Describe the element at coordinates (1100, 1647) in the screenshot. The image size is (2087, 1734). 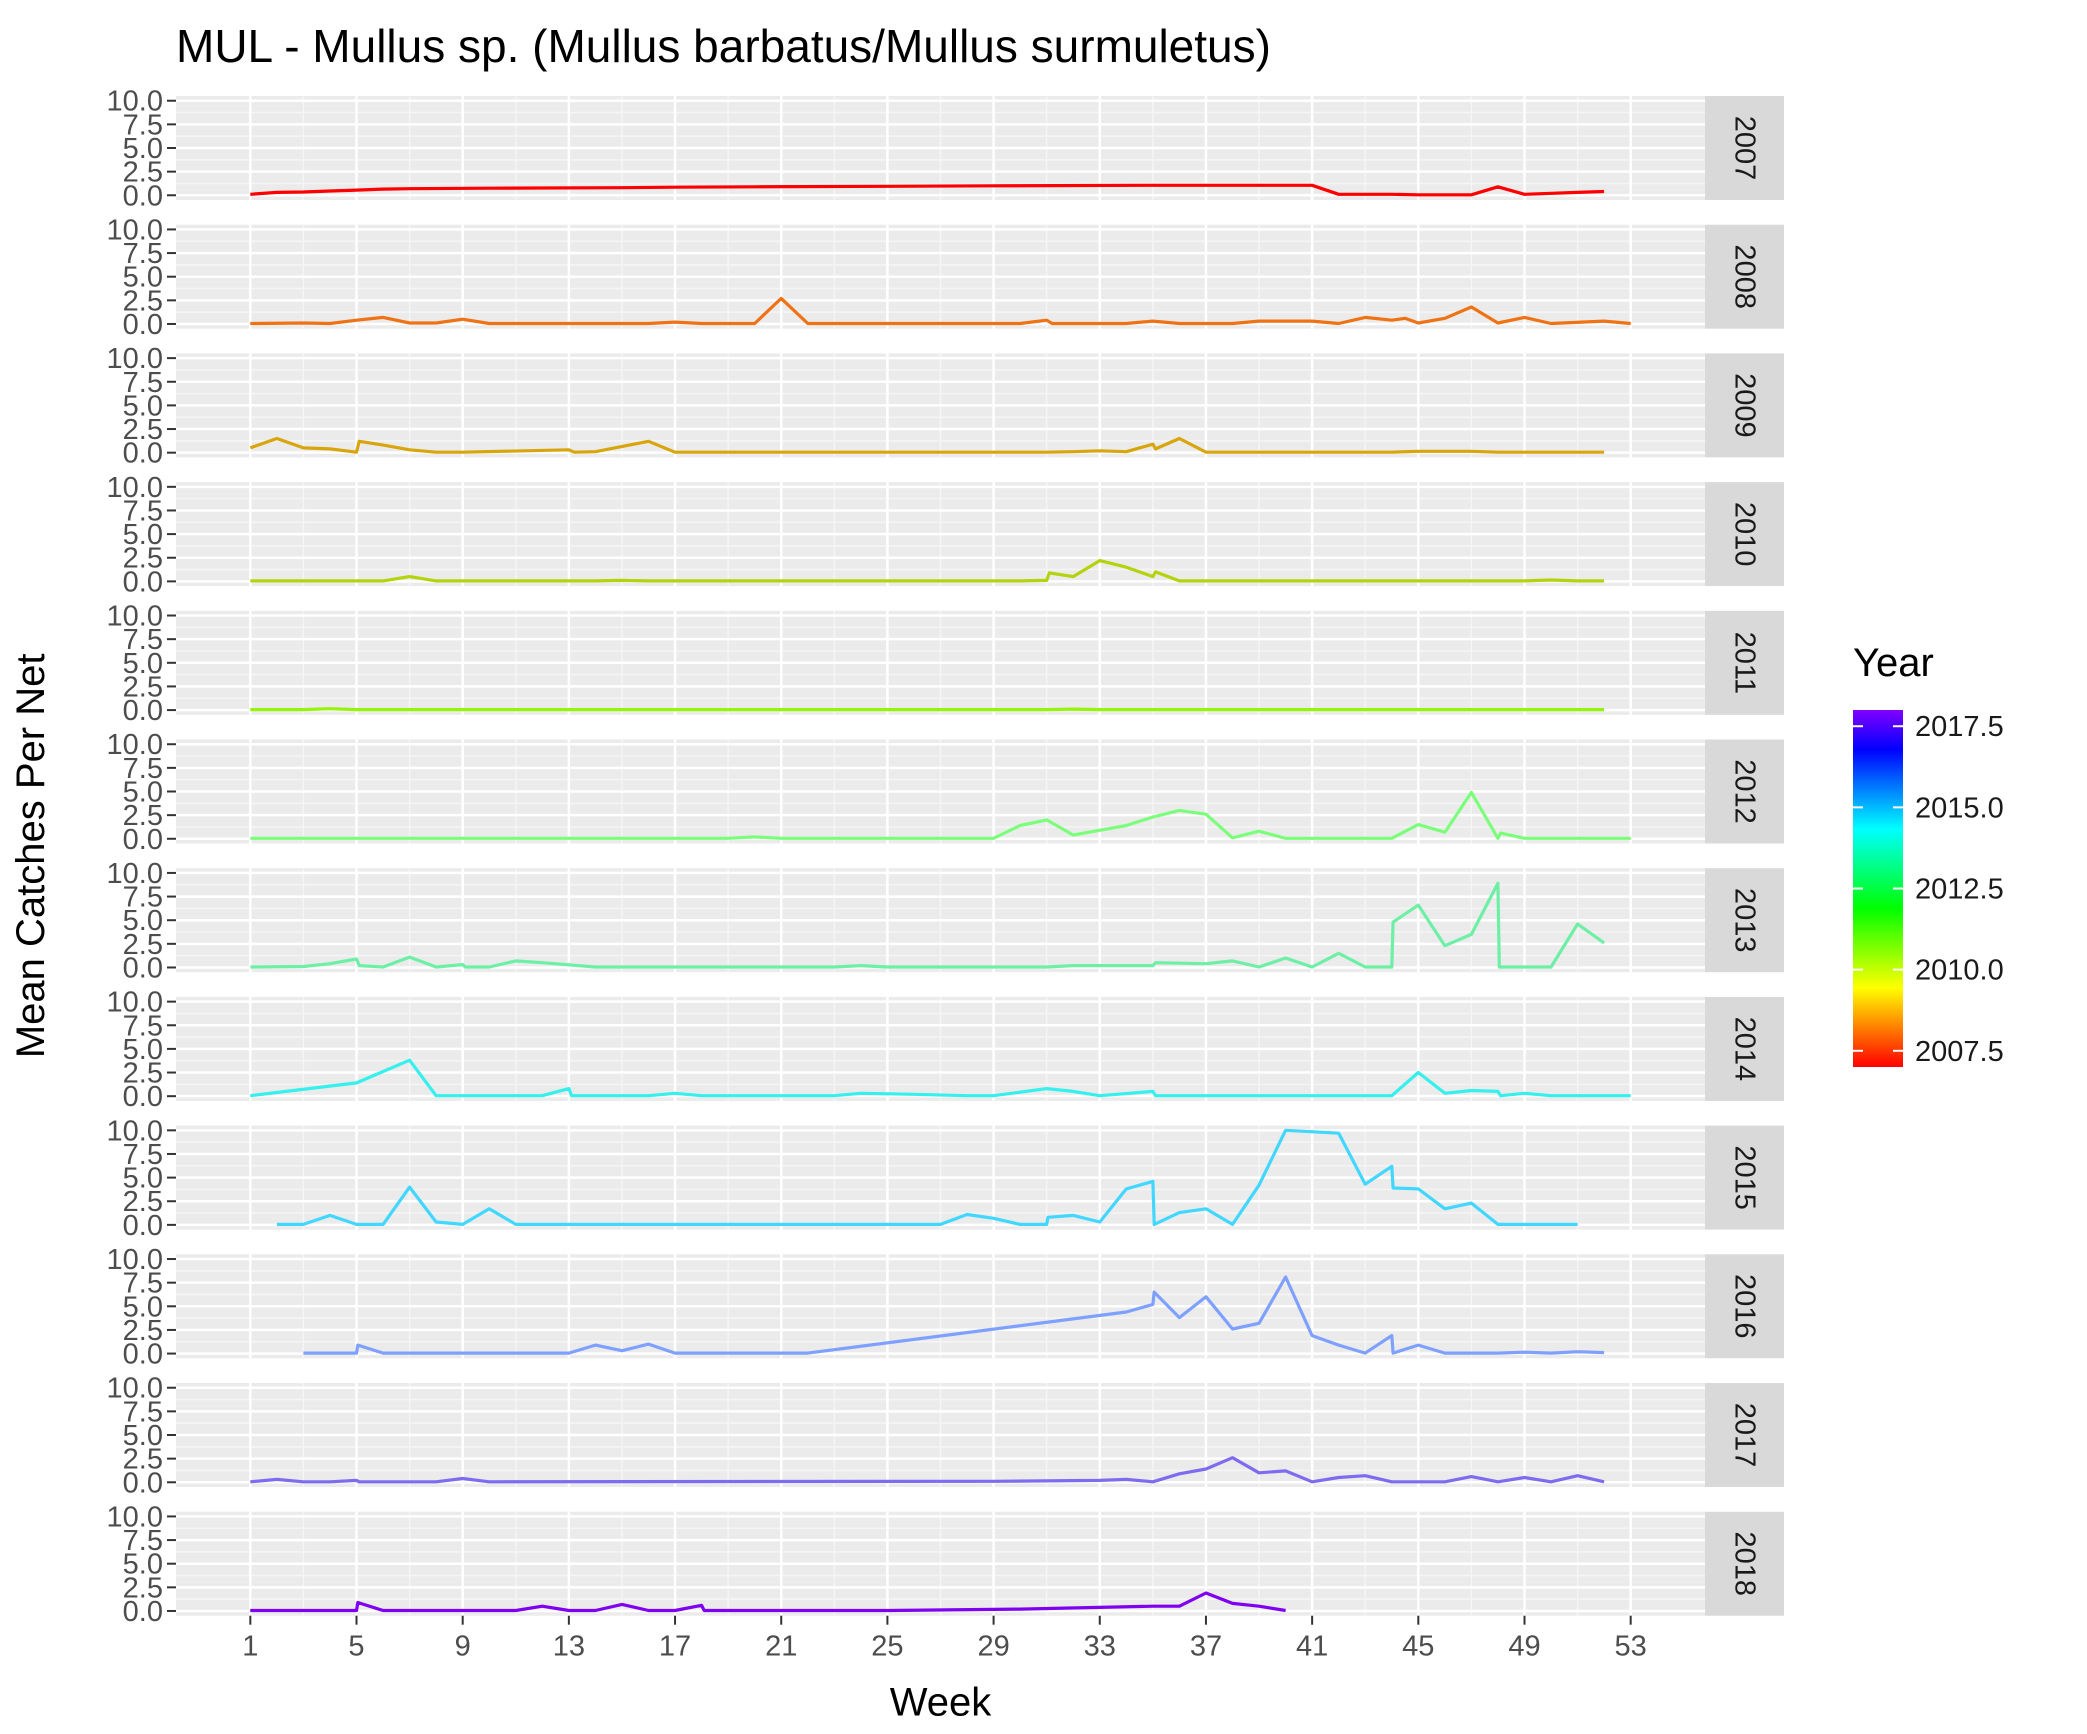
I see `x-tick-label: 33` at that location.